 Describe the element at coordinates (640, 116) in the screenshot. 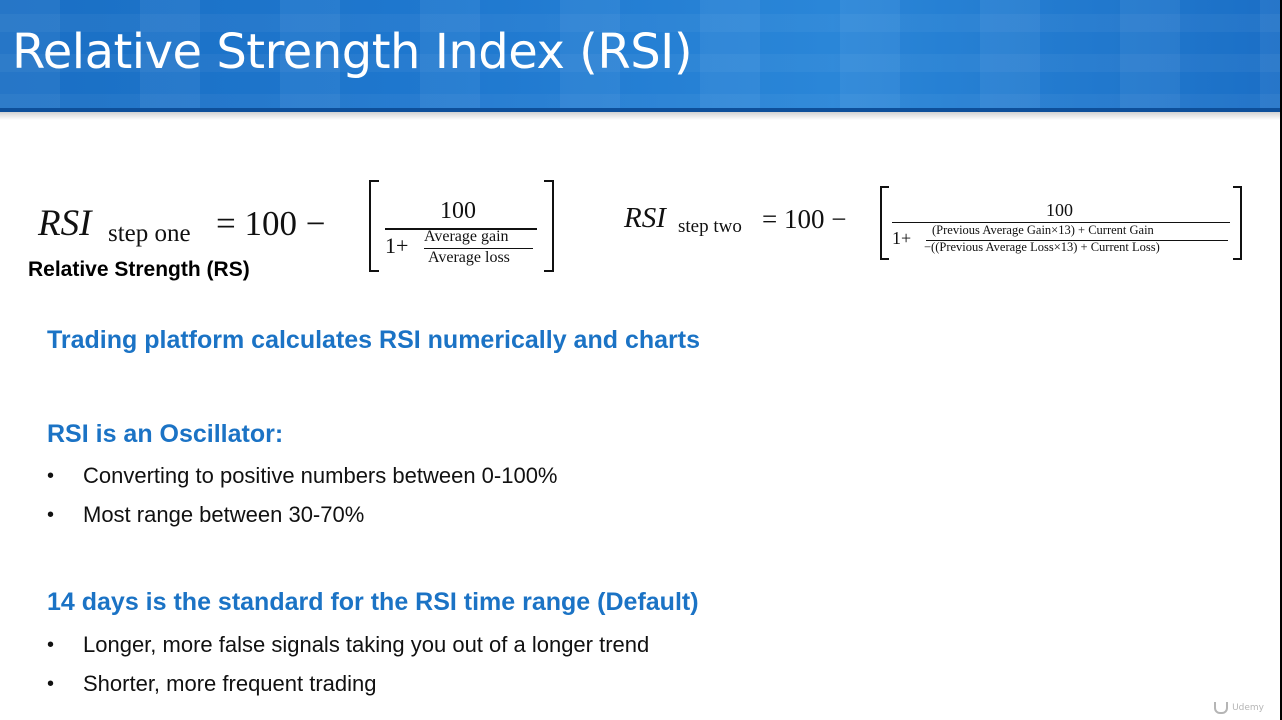

I see `title-shadow` at that location.